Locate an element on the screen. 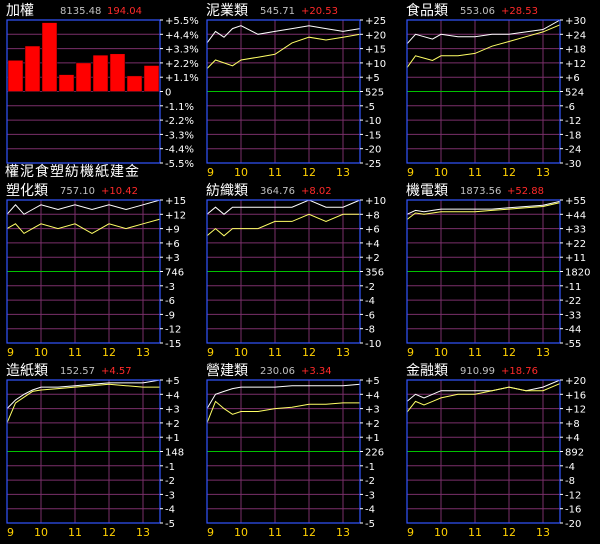 This screenshot has height=544, width=600. y-tick-label: +1 is located at coordinates (372, 438).